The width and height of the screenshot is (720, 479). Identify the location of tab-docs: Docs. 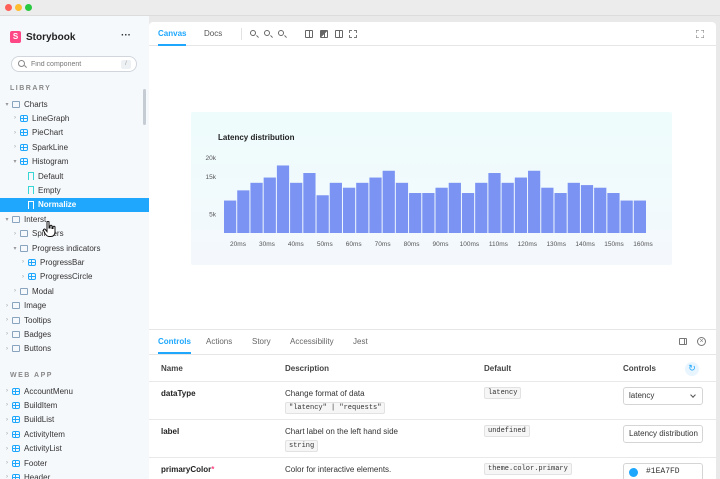
(213, 33).